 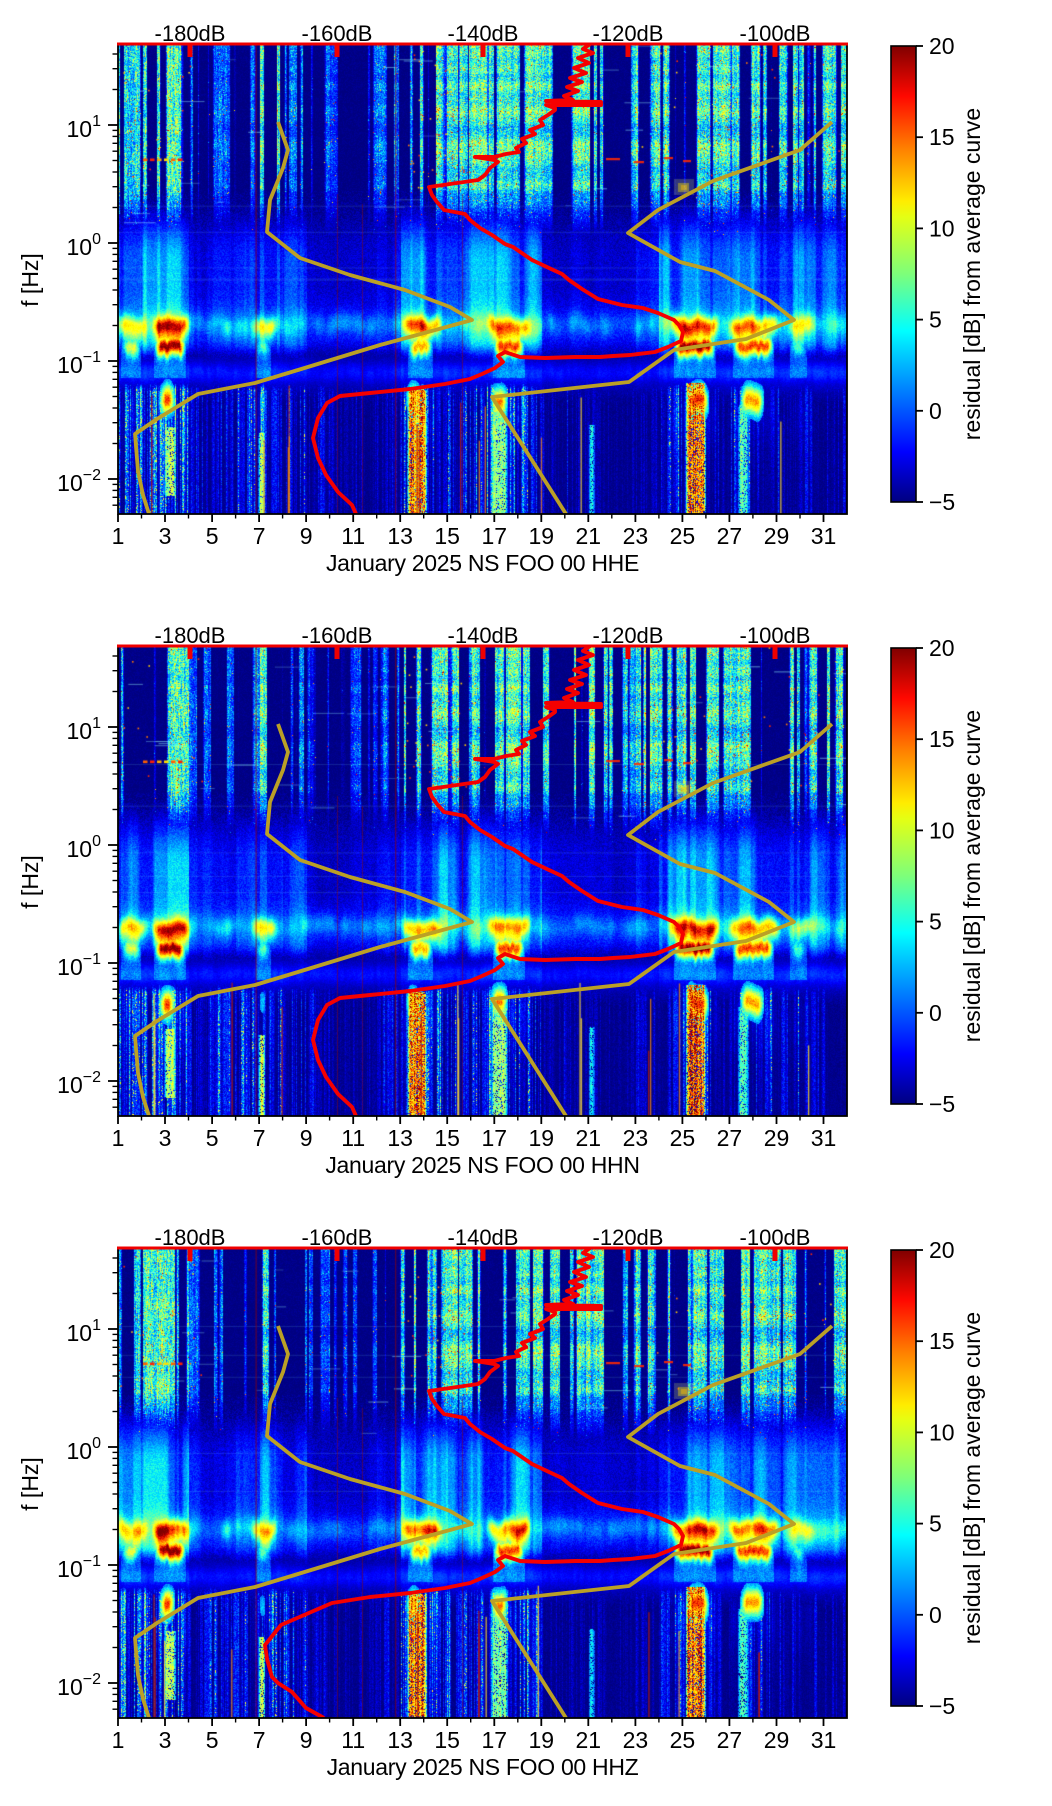 What do you see at coordinates (482, 1165) in the screenshot?
I see `svg-text: January 2025 NS FOO 00 HHN` at bounding box center [482, 1165].